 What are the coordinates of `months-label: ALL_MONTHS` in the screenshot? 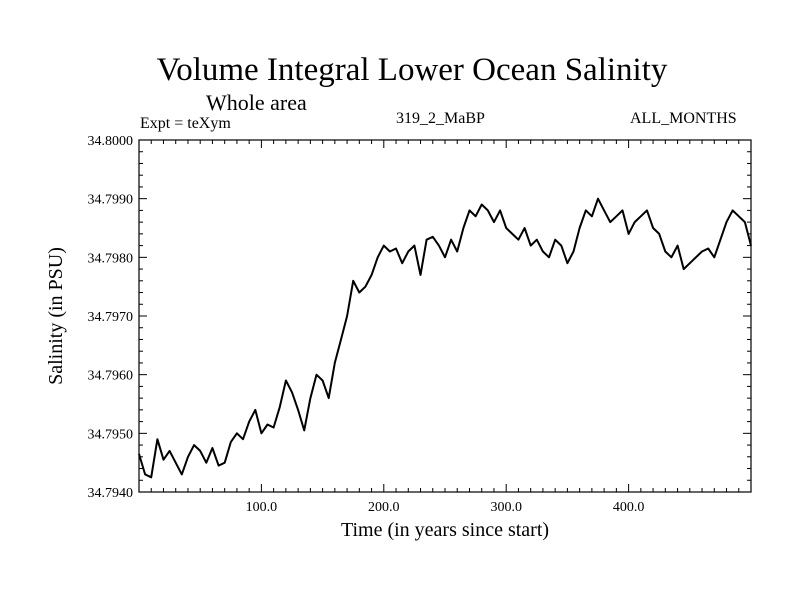 It's located at (683, 118).